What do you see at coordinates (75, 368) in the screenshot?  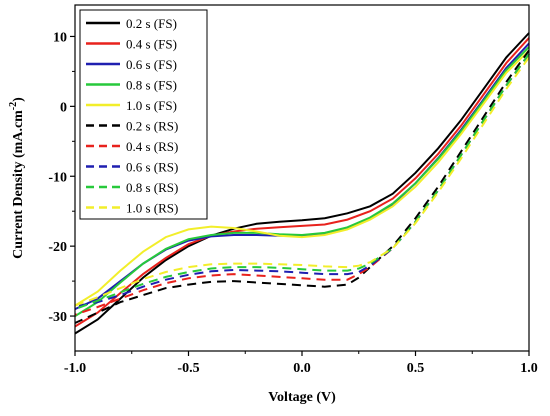 I see `x-tick-label: -1.0` at bounding box center [75, 368].